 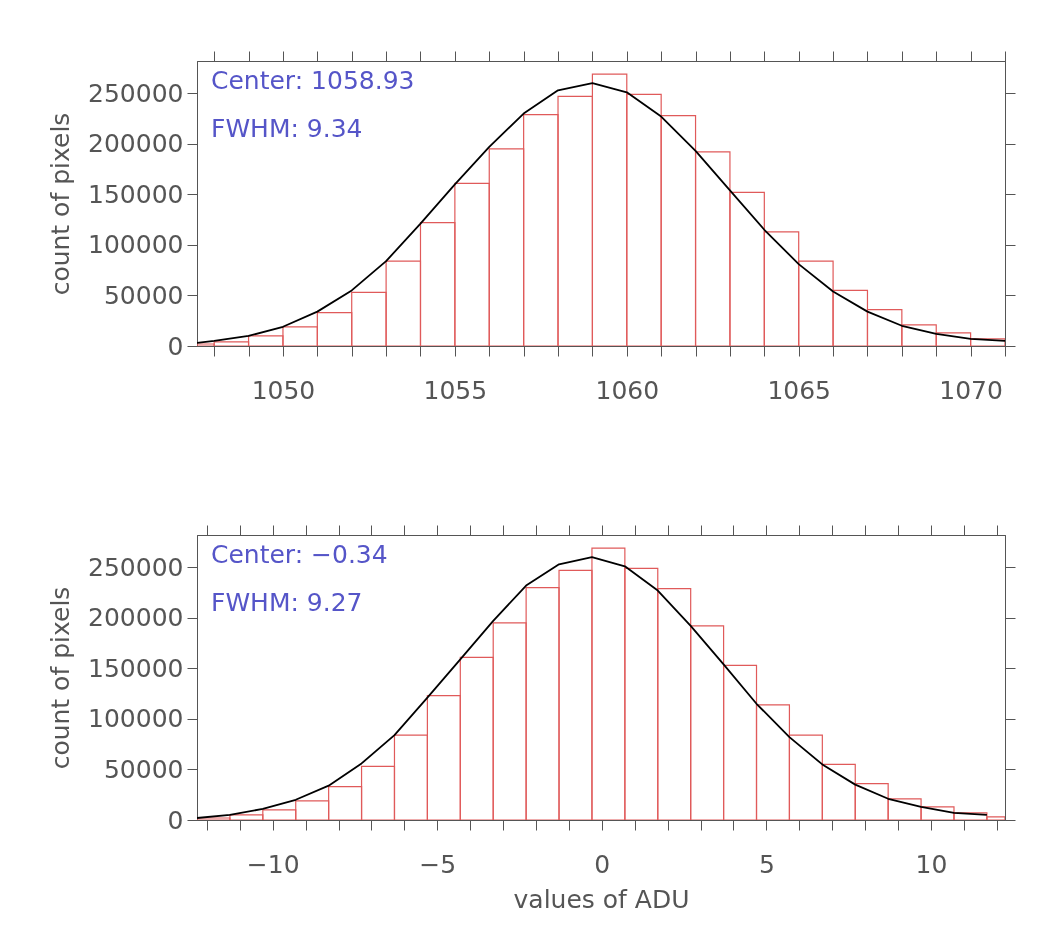 I want to click on x-tick-label: 1050, so click(x=283, y=390).